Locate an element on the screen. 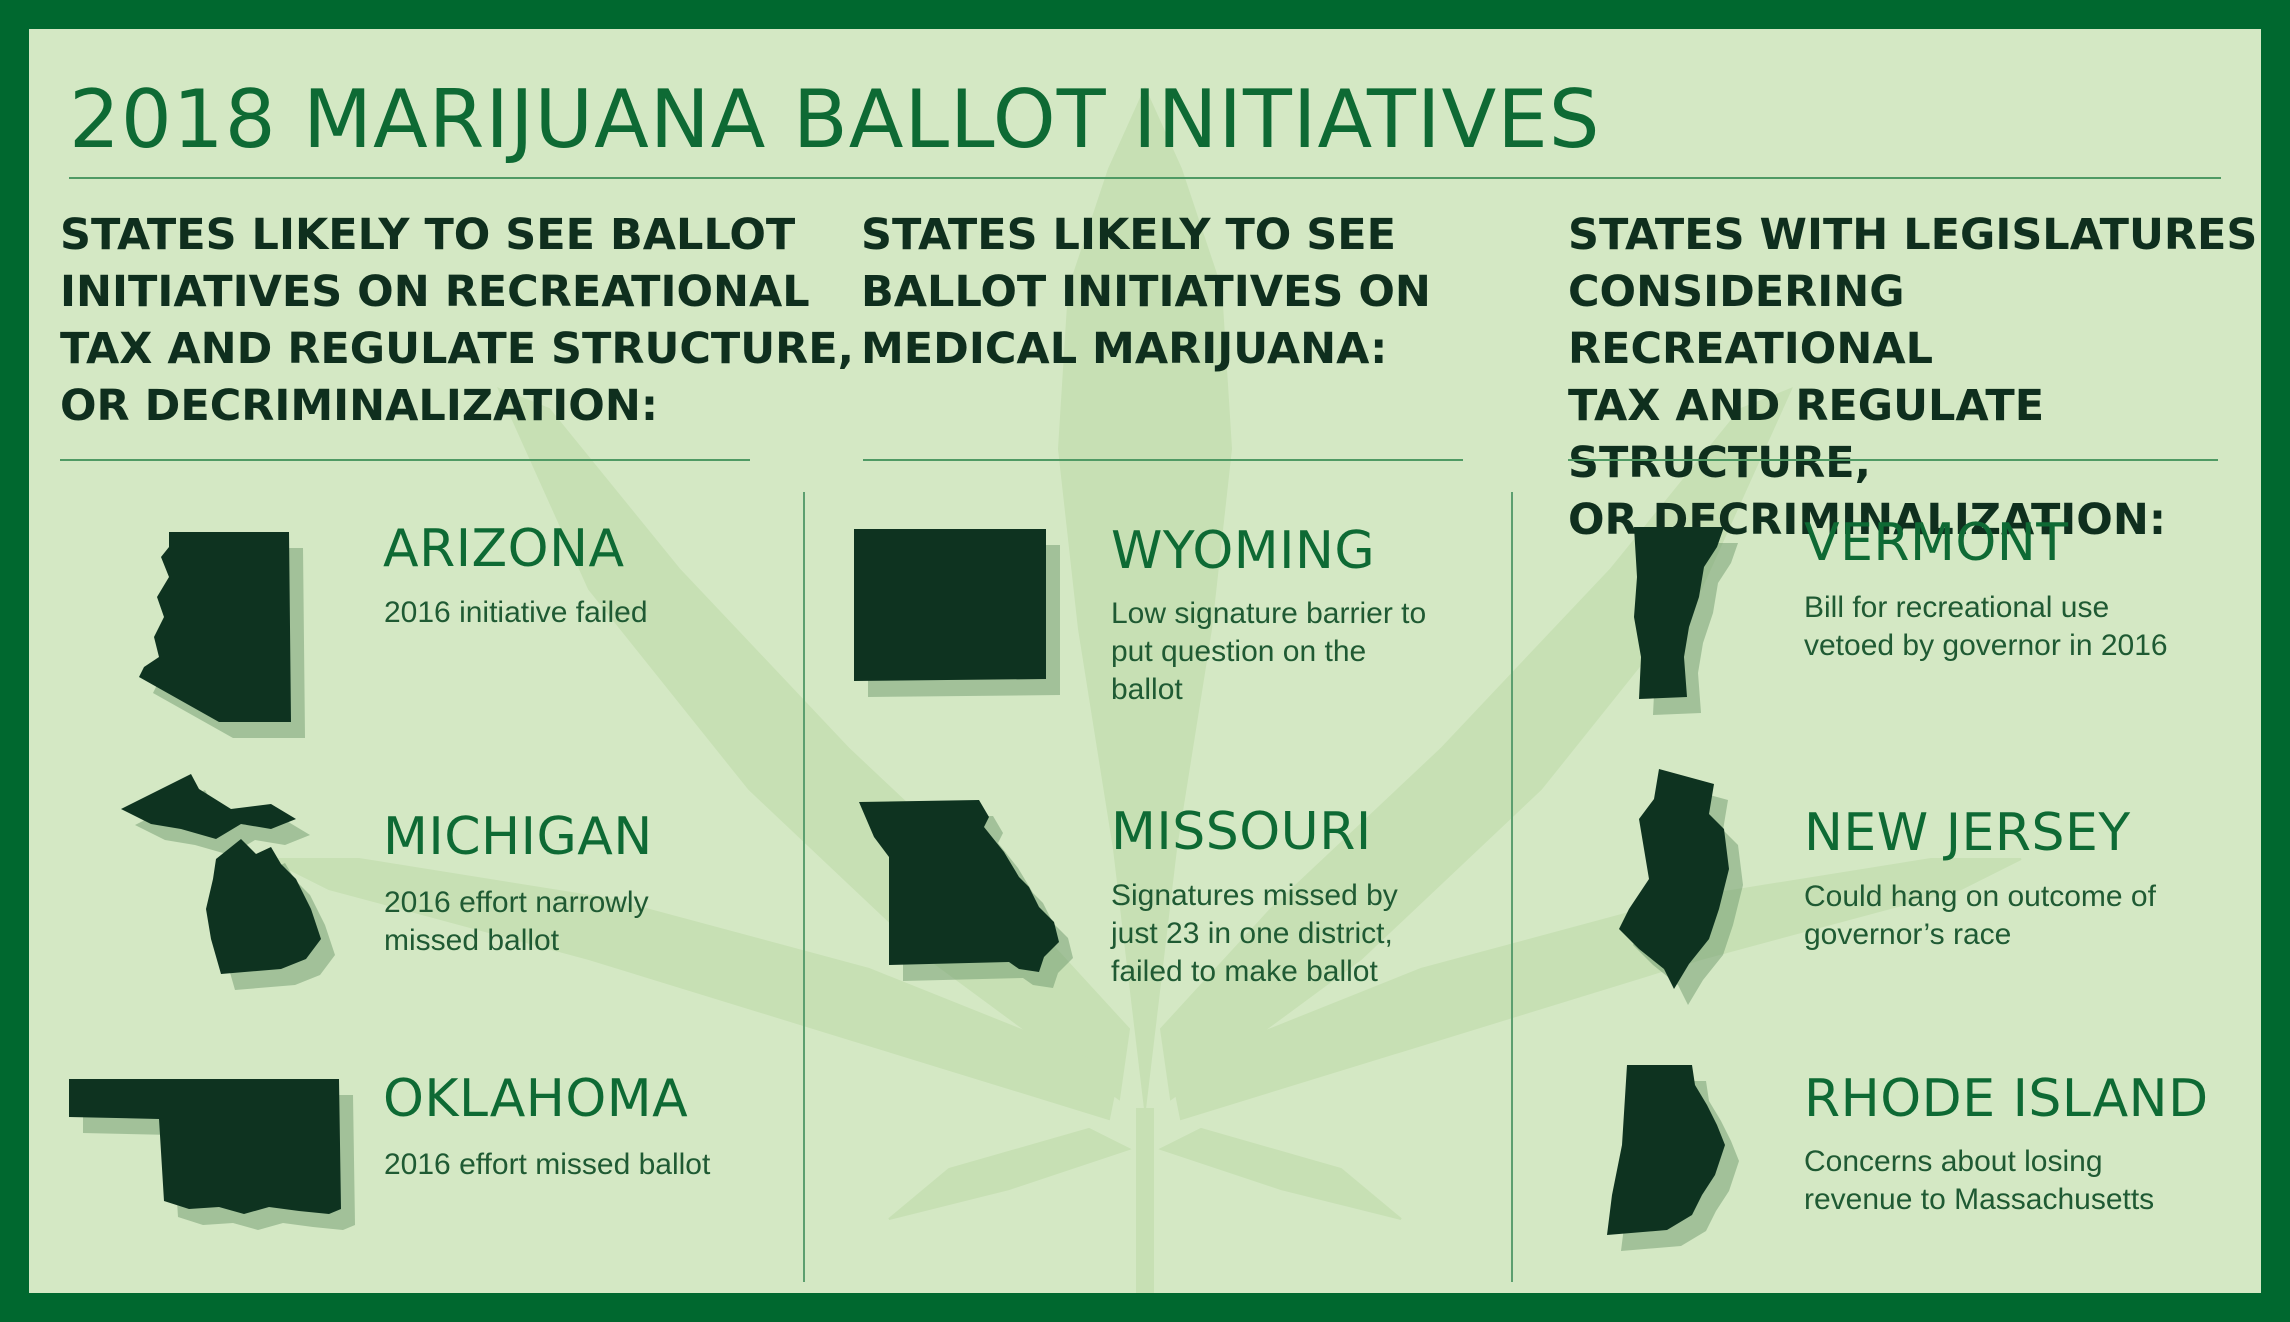 The width and height of the screenshot is (2290, 1322). new-jersey-map-icon is located at coordinates (1681, 887).